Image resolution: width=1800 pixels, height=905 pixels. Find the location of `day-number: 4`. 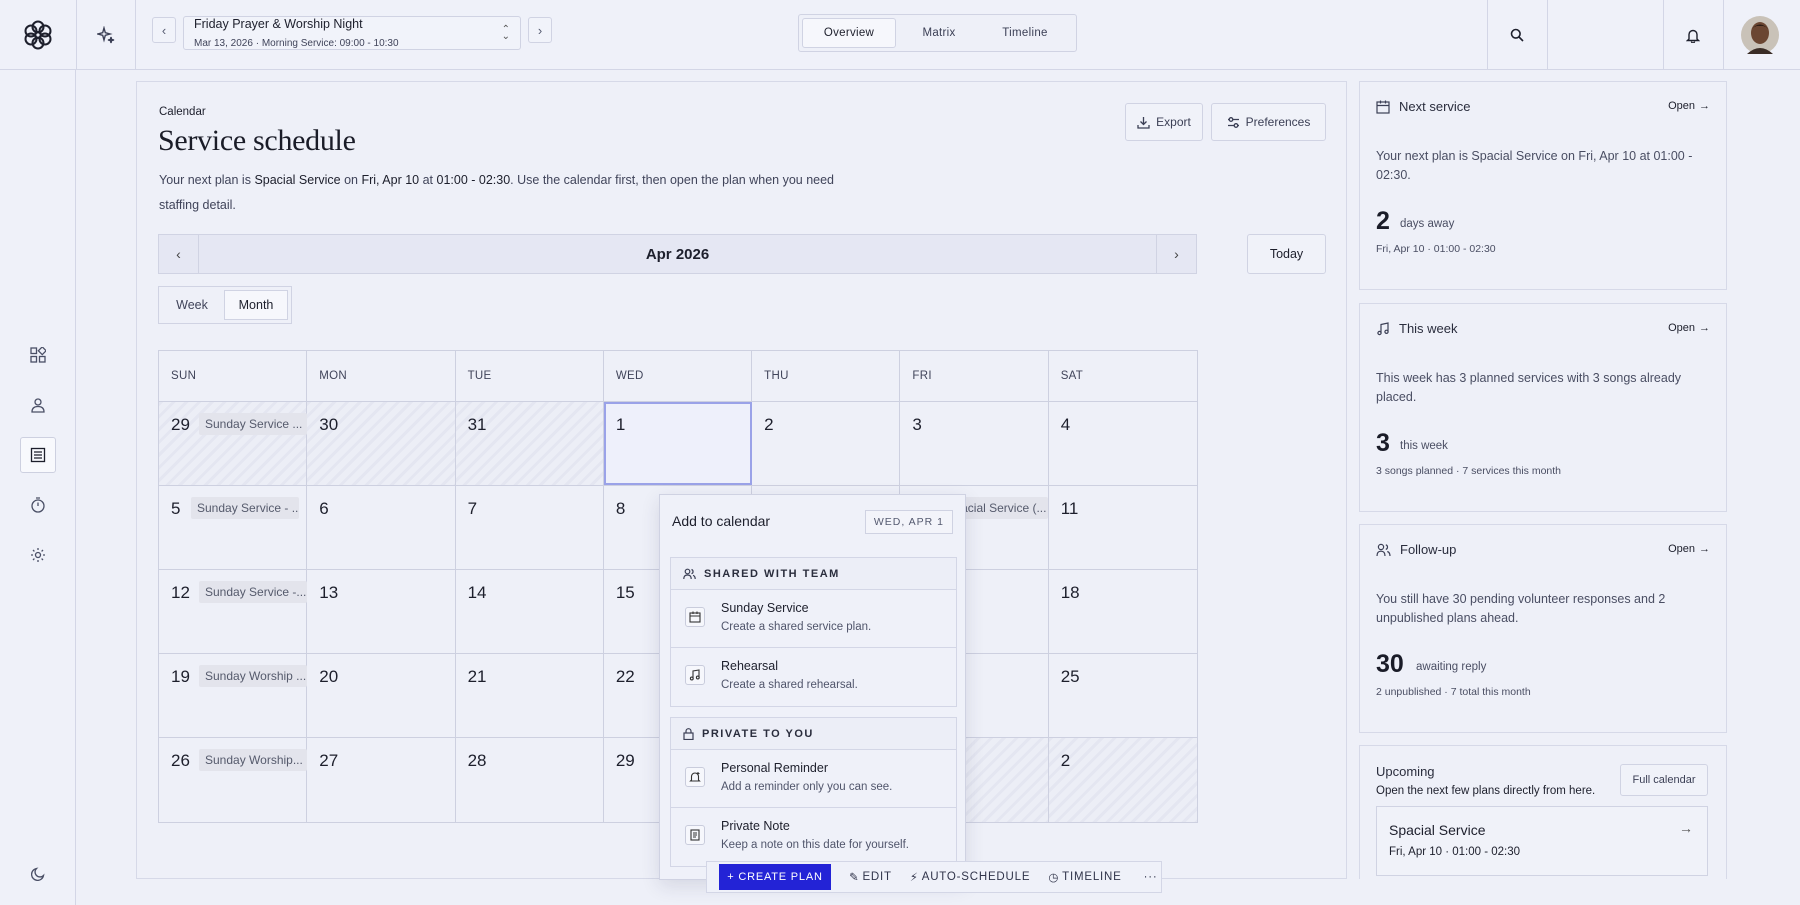

day-number: 4 is located at coordinates (1065, 424).